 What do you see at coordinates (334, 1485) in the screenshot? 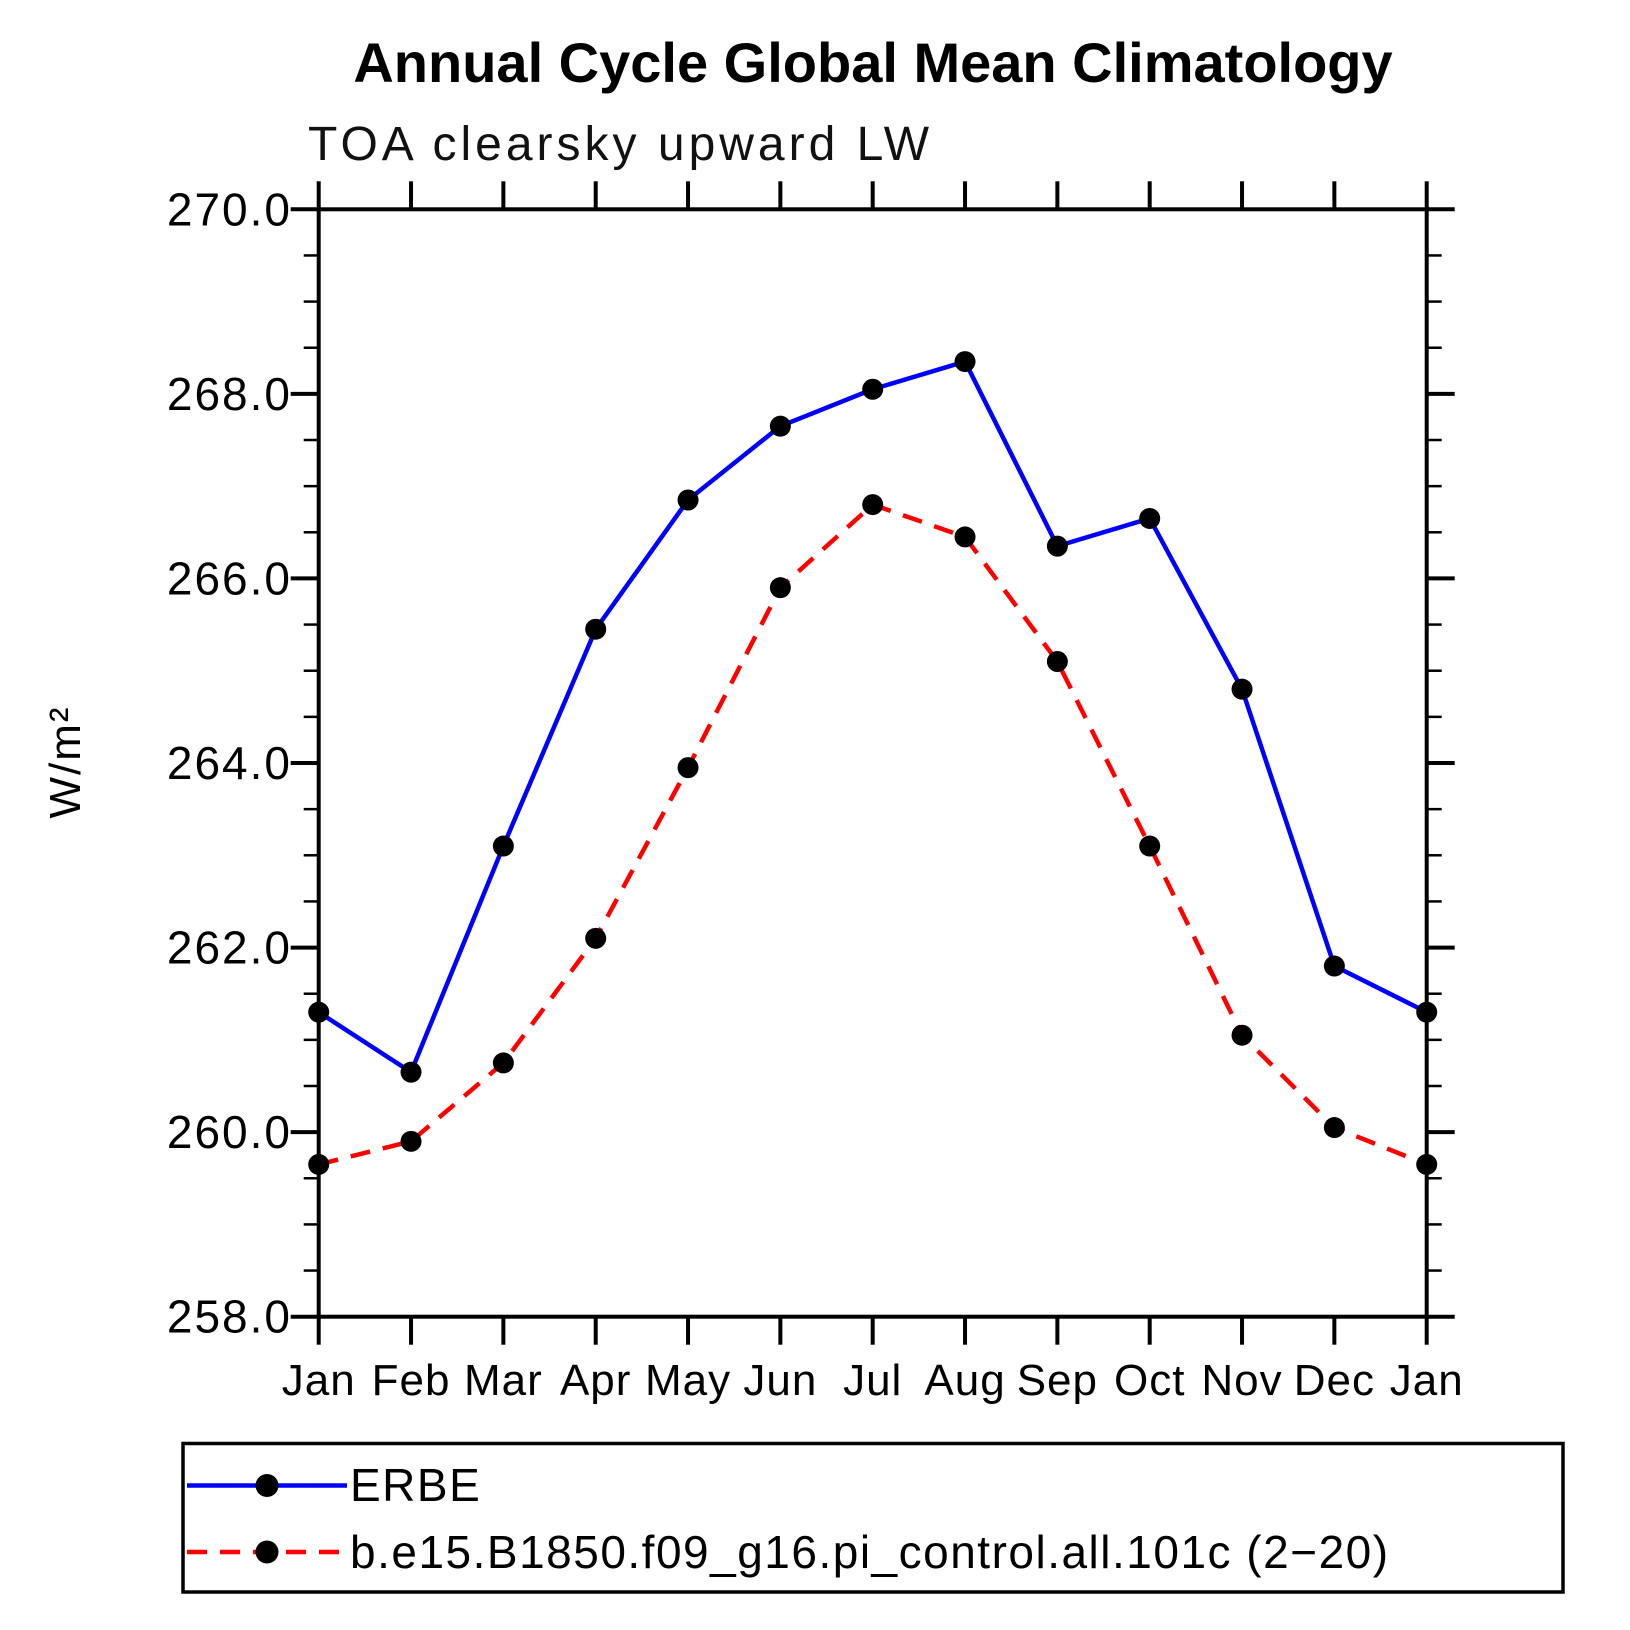
I see `legend-entry-erbe: ERBE` at bounding box center [334, 1485].